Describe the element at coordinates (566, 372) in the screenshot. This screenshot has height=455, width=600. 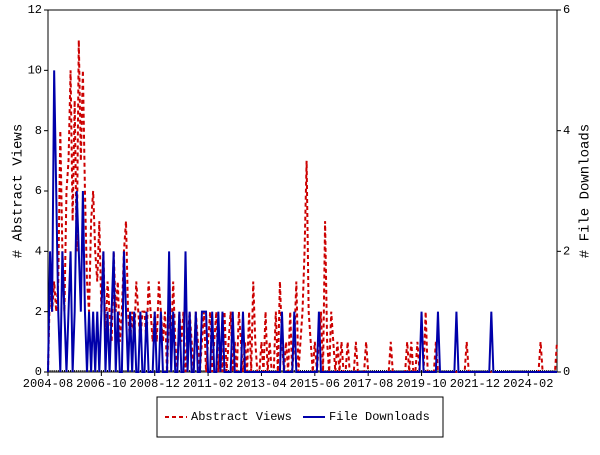
I see `y2-tick-label: 0` at that location.